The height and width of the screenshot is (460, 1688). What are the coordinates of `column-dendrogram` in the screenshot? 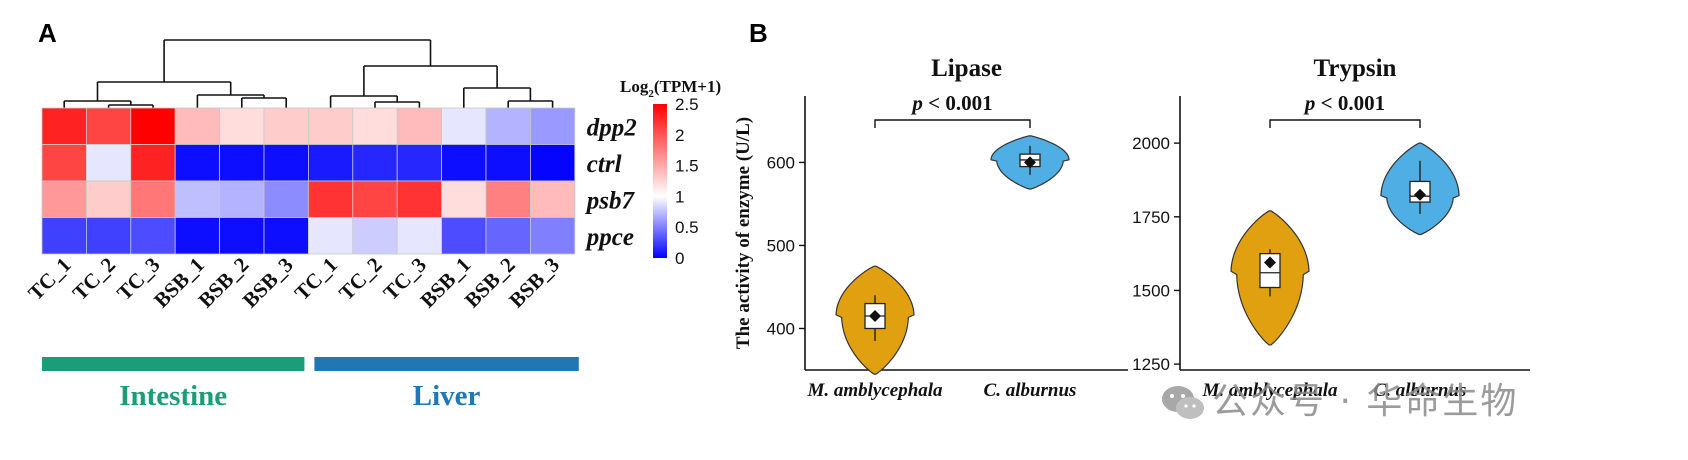 It's located at (308, 73).